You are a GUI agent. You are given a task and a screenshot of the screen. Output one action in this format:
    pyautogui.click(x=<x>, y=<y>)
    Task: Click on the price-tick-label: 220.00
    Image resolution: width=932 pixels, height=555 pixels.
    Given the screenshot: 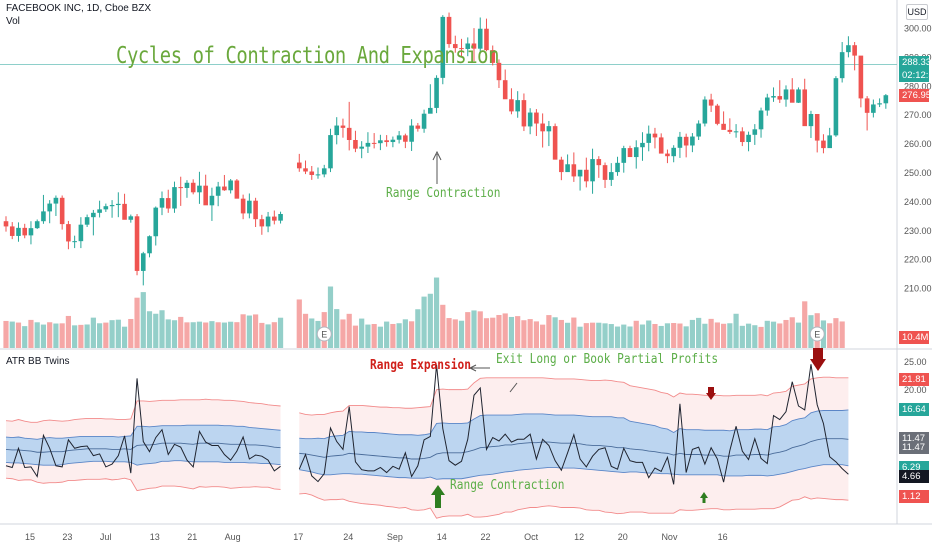 What is the action you would take?
    pyautogui.click(x=918, y=260)
    